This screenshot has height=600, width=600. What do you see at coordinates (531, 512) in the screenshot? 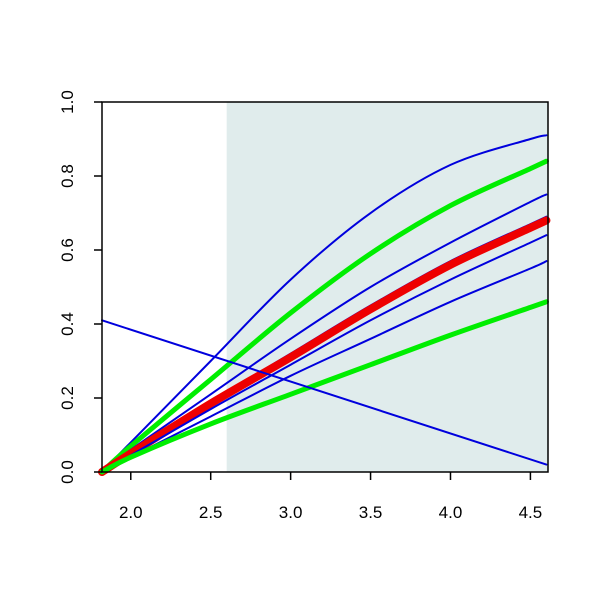
I see `x-tick-label: 4.5` at bounding box center [531, 512].